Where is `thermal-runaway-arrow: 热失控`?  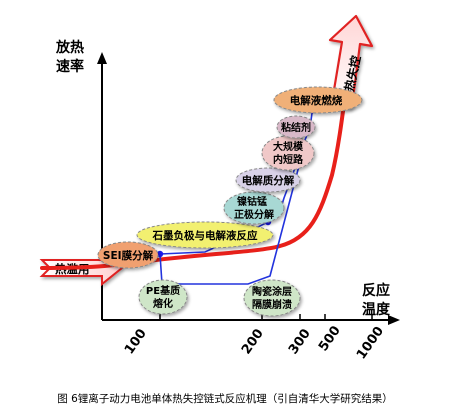
thermal-runaway-arrow: 热失控 is located at coordinates (351, 62).